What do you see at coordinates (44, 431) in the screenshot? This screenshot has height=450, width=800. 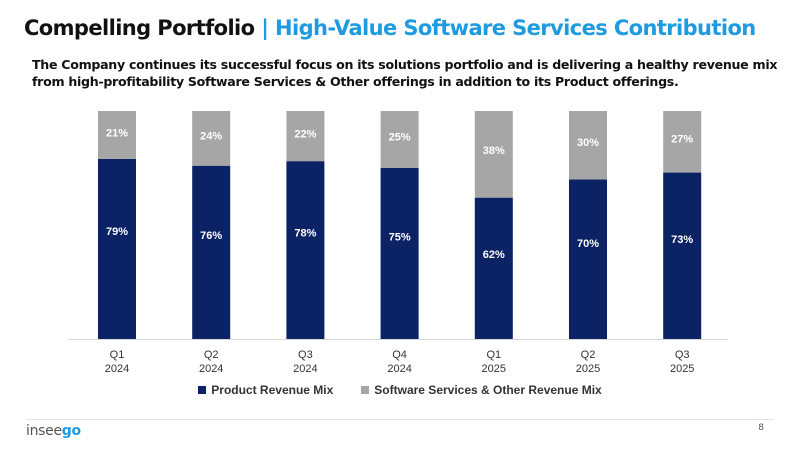 I see `logo-text-1: insee` at bounding box center [44, 431].